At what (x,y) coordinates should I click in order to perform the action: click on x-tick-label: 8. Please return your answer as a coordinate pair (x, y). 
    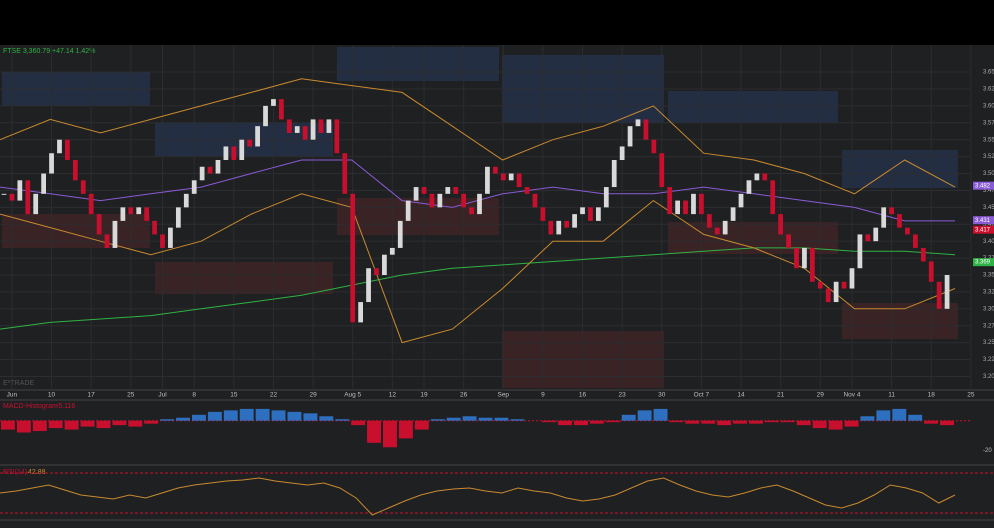
    Looking at the image, I should click on (194, 395).